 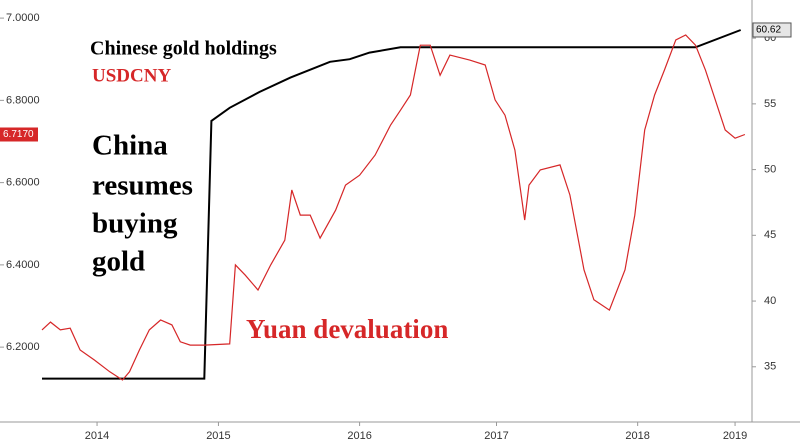 What do you see at coordinates (97, 436) in the screenshot?
I see `x-tick-label: 2014` at bounding box center [97, 436].